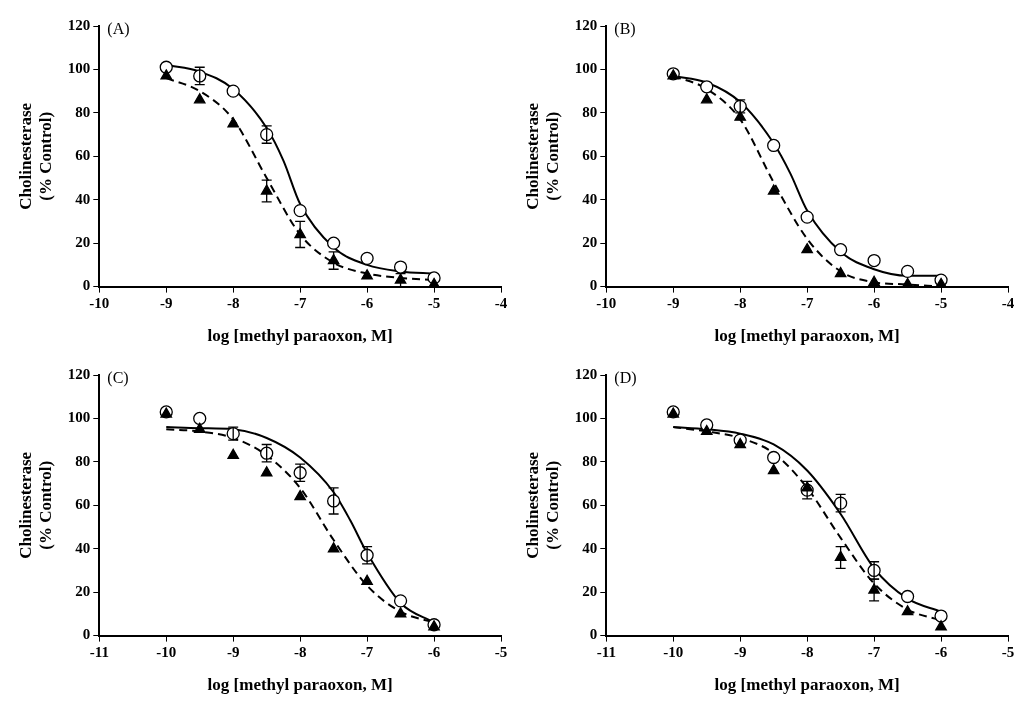 The height and width of the screenshot is (710, 1030). Describe the element at coordinates (118, 29) in the screenshot. I see `chart-title: (A)` at that location.